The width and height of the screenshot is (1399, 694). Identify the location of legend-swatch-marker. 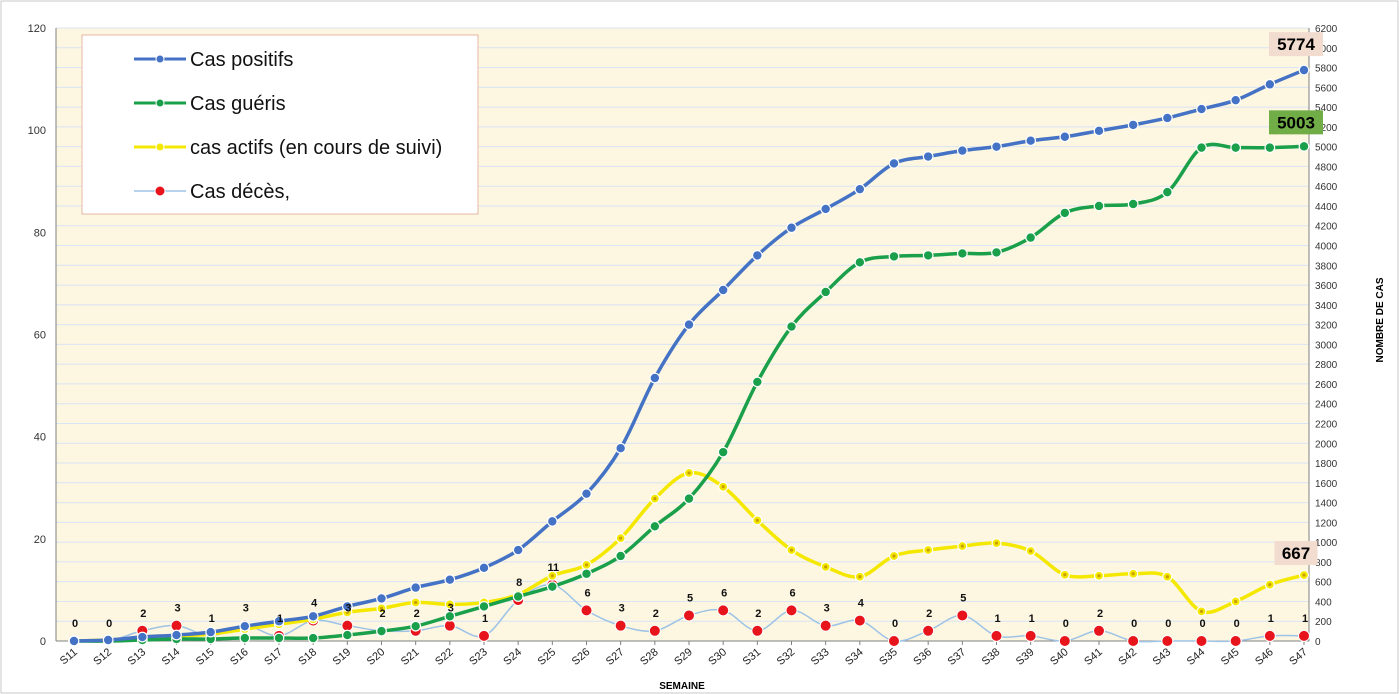
(160, 59).